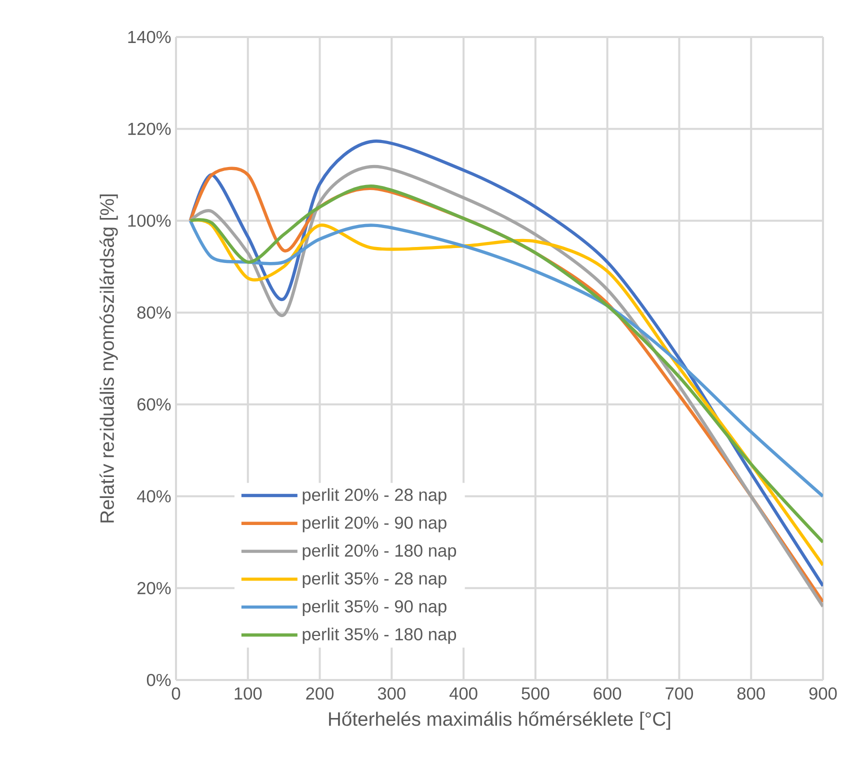 Image resolution: width=863 pixels, height=772 pixels. What do you see at coordinates (680, 693) in the screenshot?
I see `x-tick-label: 700` at bounding box center [680, 693].